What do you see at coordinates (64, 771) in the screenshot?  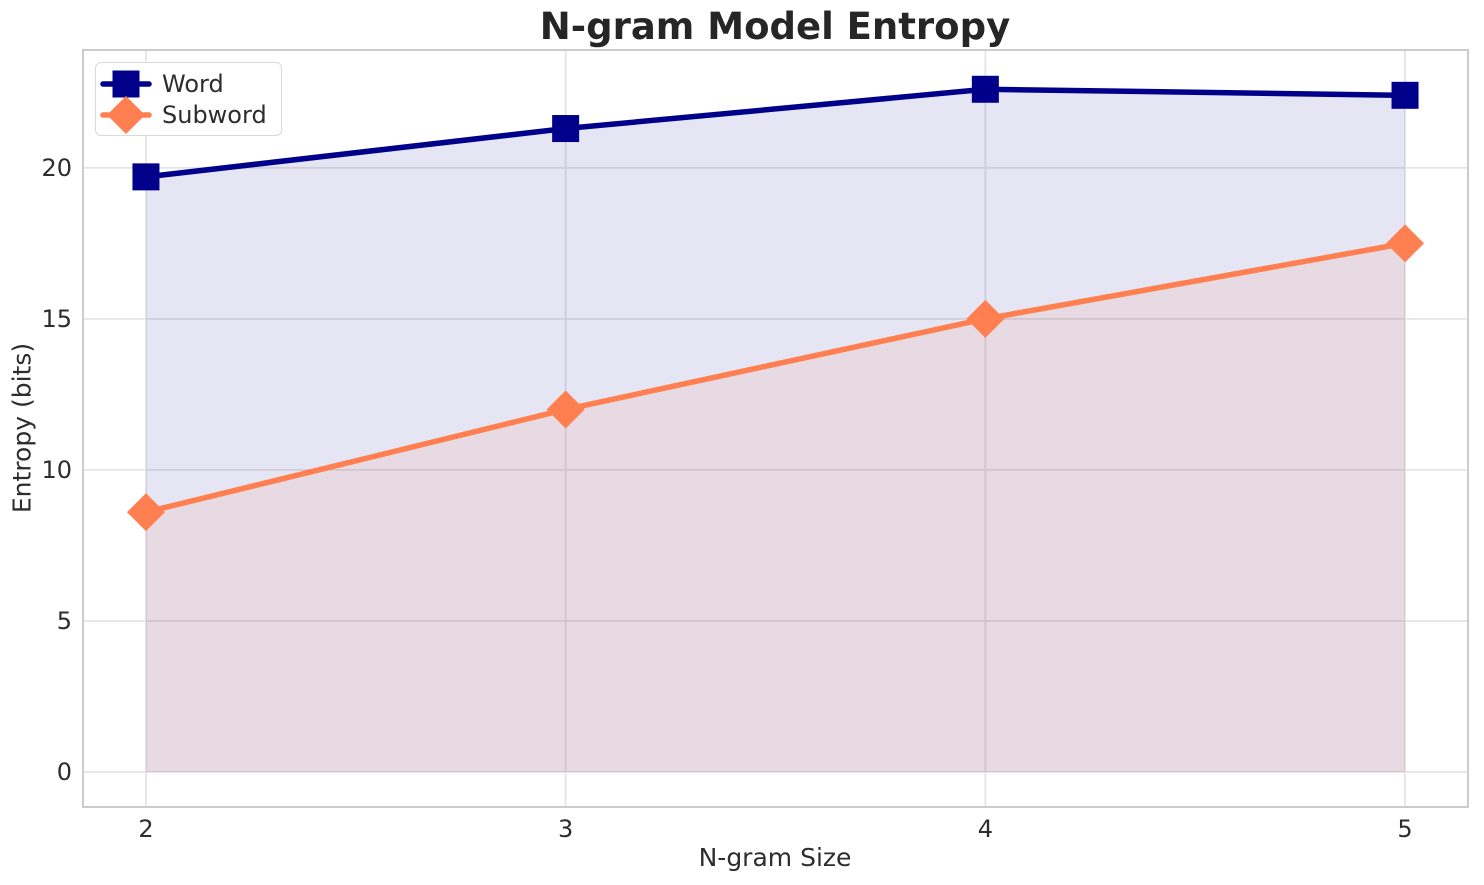 I see `y-tick-label-0: 0` at bounding box center [64, 771].